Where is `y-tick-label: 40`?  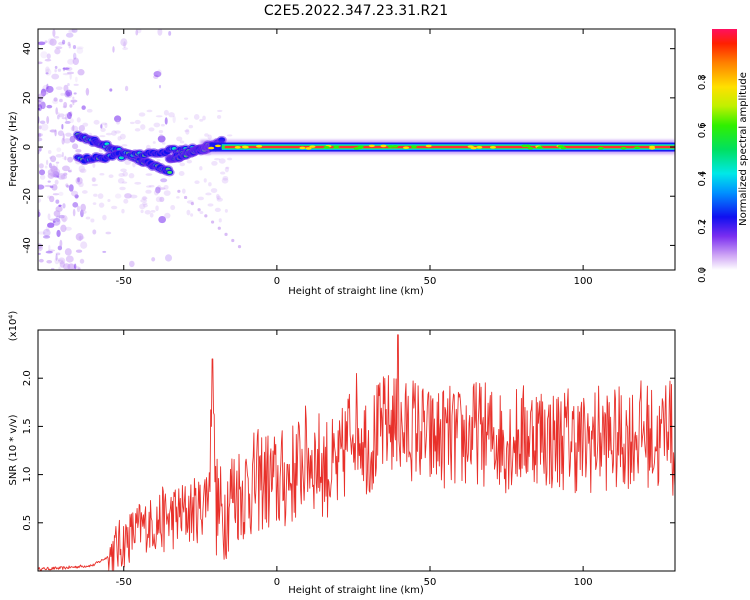
y-tick-label: 40 is located at coordinates (27, 48).